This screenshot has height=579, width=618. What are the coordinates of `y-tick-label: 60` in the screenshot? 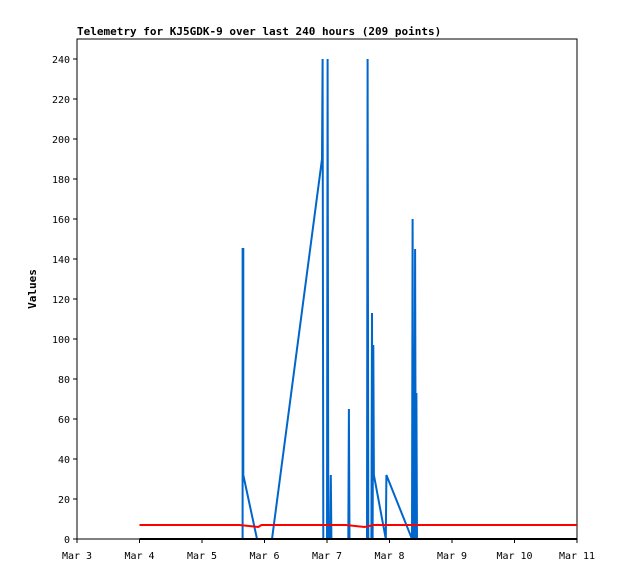 It's located at (64, 420).